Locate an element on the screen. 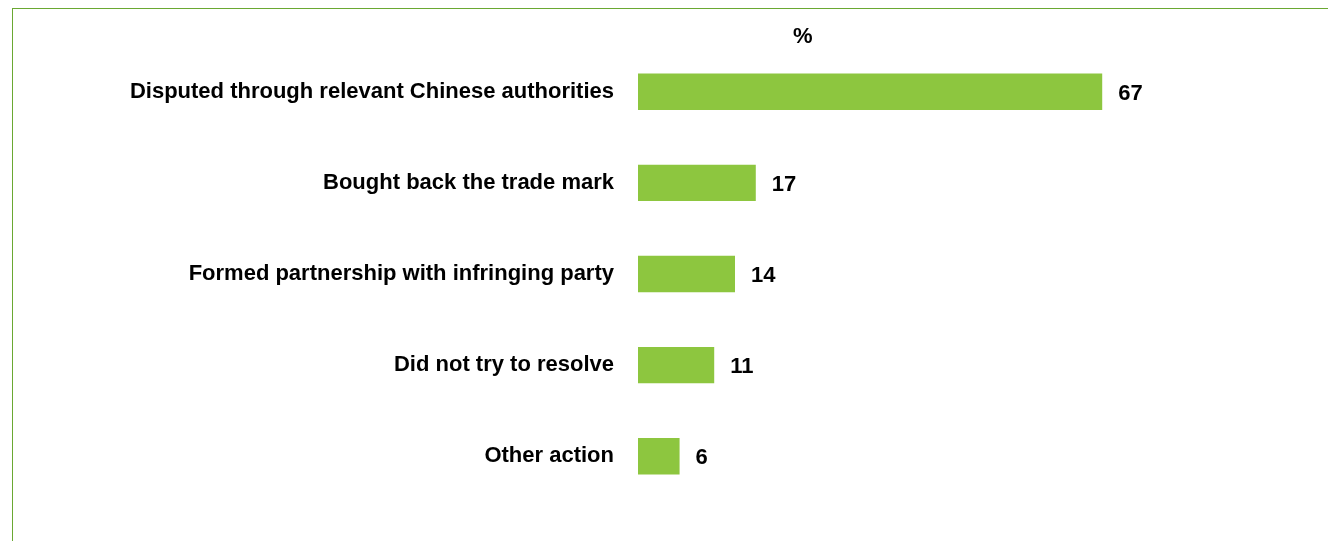  x-axis-title: % is located at coordinates (803, 36).